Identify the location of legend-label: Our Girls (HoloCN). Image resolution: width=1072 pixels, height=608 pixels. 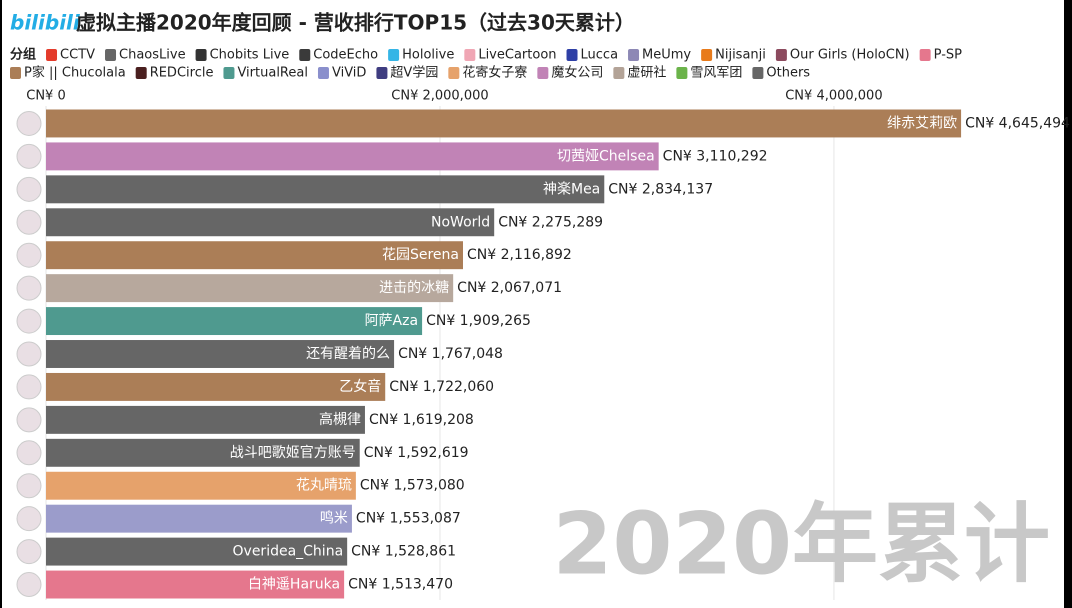
(850, 55).